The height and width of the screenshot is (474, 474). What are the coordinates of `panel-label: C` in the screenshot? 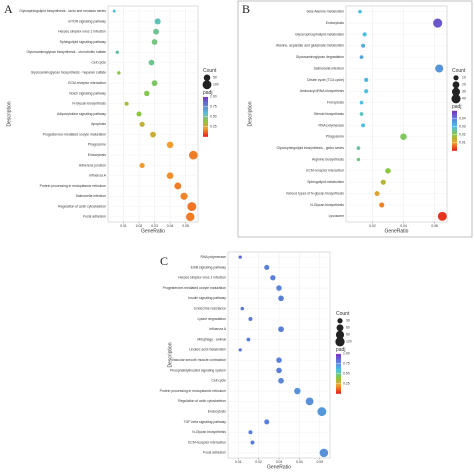 It's located at (164, 261).